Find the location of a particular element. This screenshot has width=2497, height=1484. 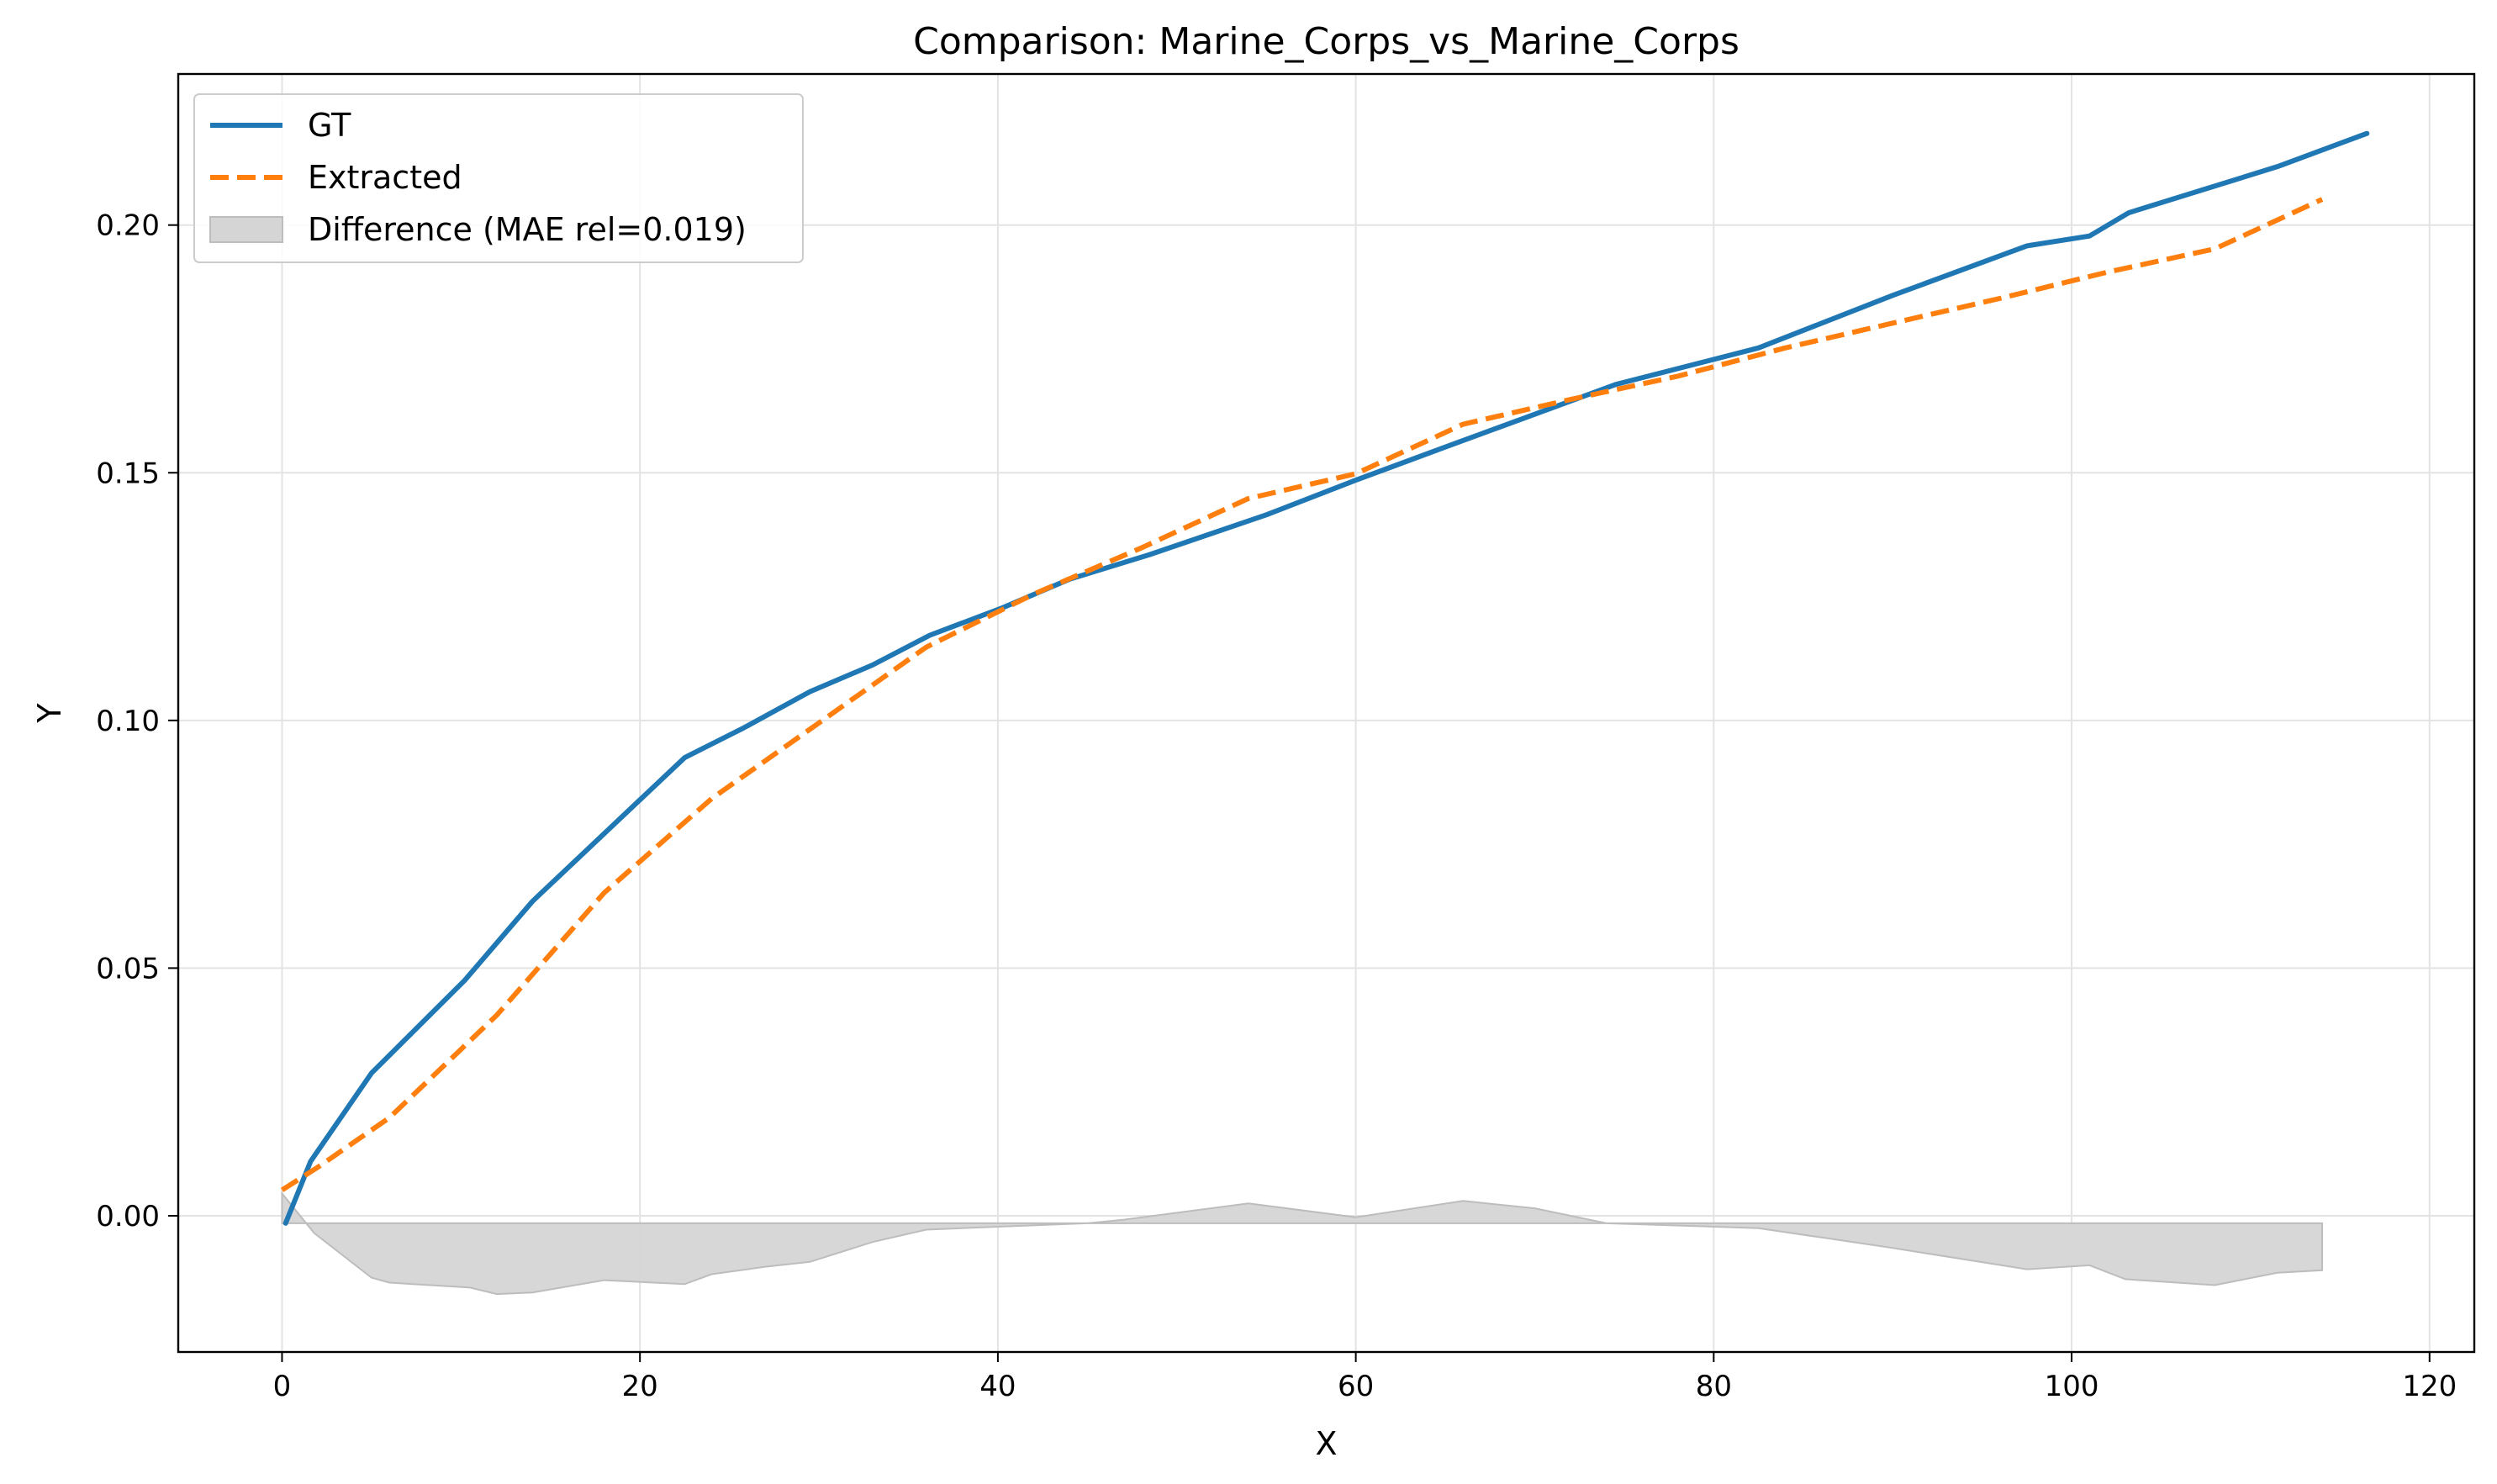

y-tick-label: 0.05 is located at coordinates (128, 968).